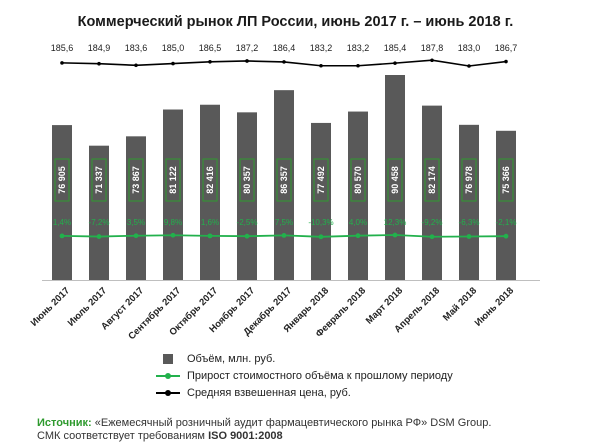 The image size is (591, 447). Describe the element at coordinates (99, 48) in the screenshot. I see `price-label: 184,9` at that location.